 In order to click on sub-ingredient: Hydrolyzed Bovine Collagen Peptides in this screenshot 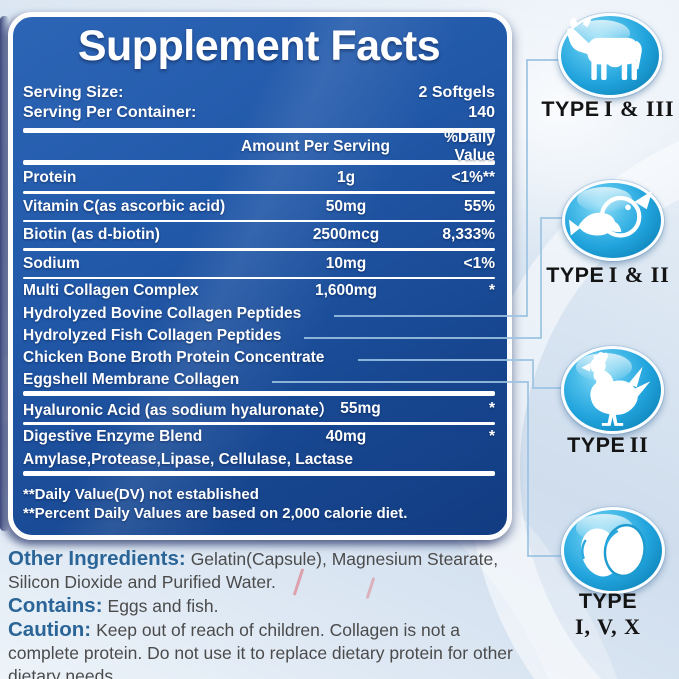, I will do `click(162, 314)`.